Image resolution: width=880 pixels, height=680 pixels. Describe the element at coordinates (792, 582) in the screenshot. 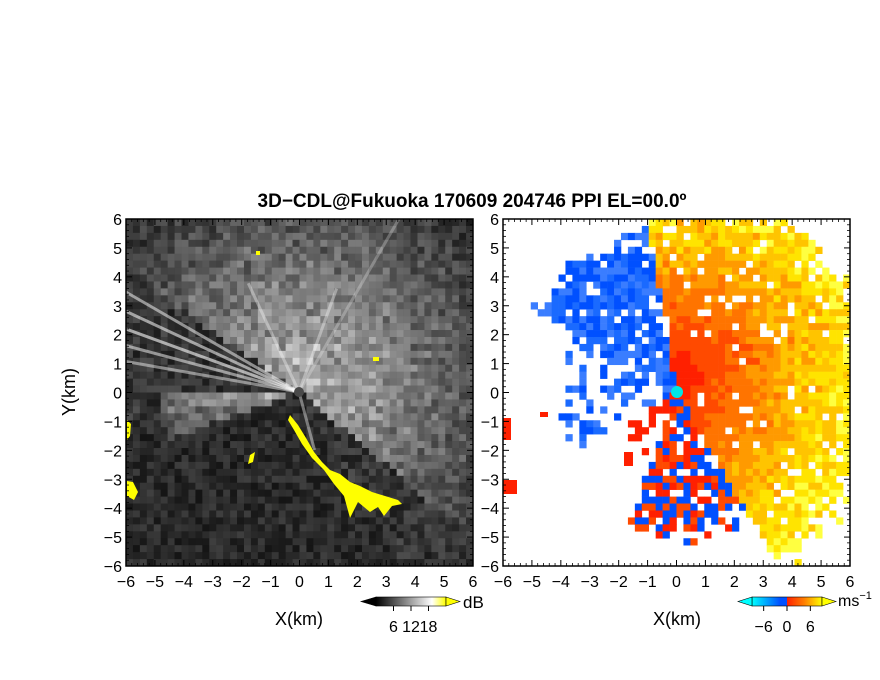

I see `x-tick-label: 4` at that location.